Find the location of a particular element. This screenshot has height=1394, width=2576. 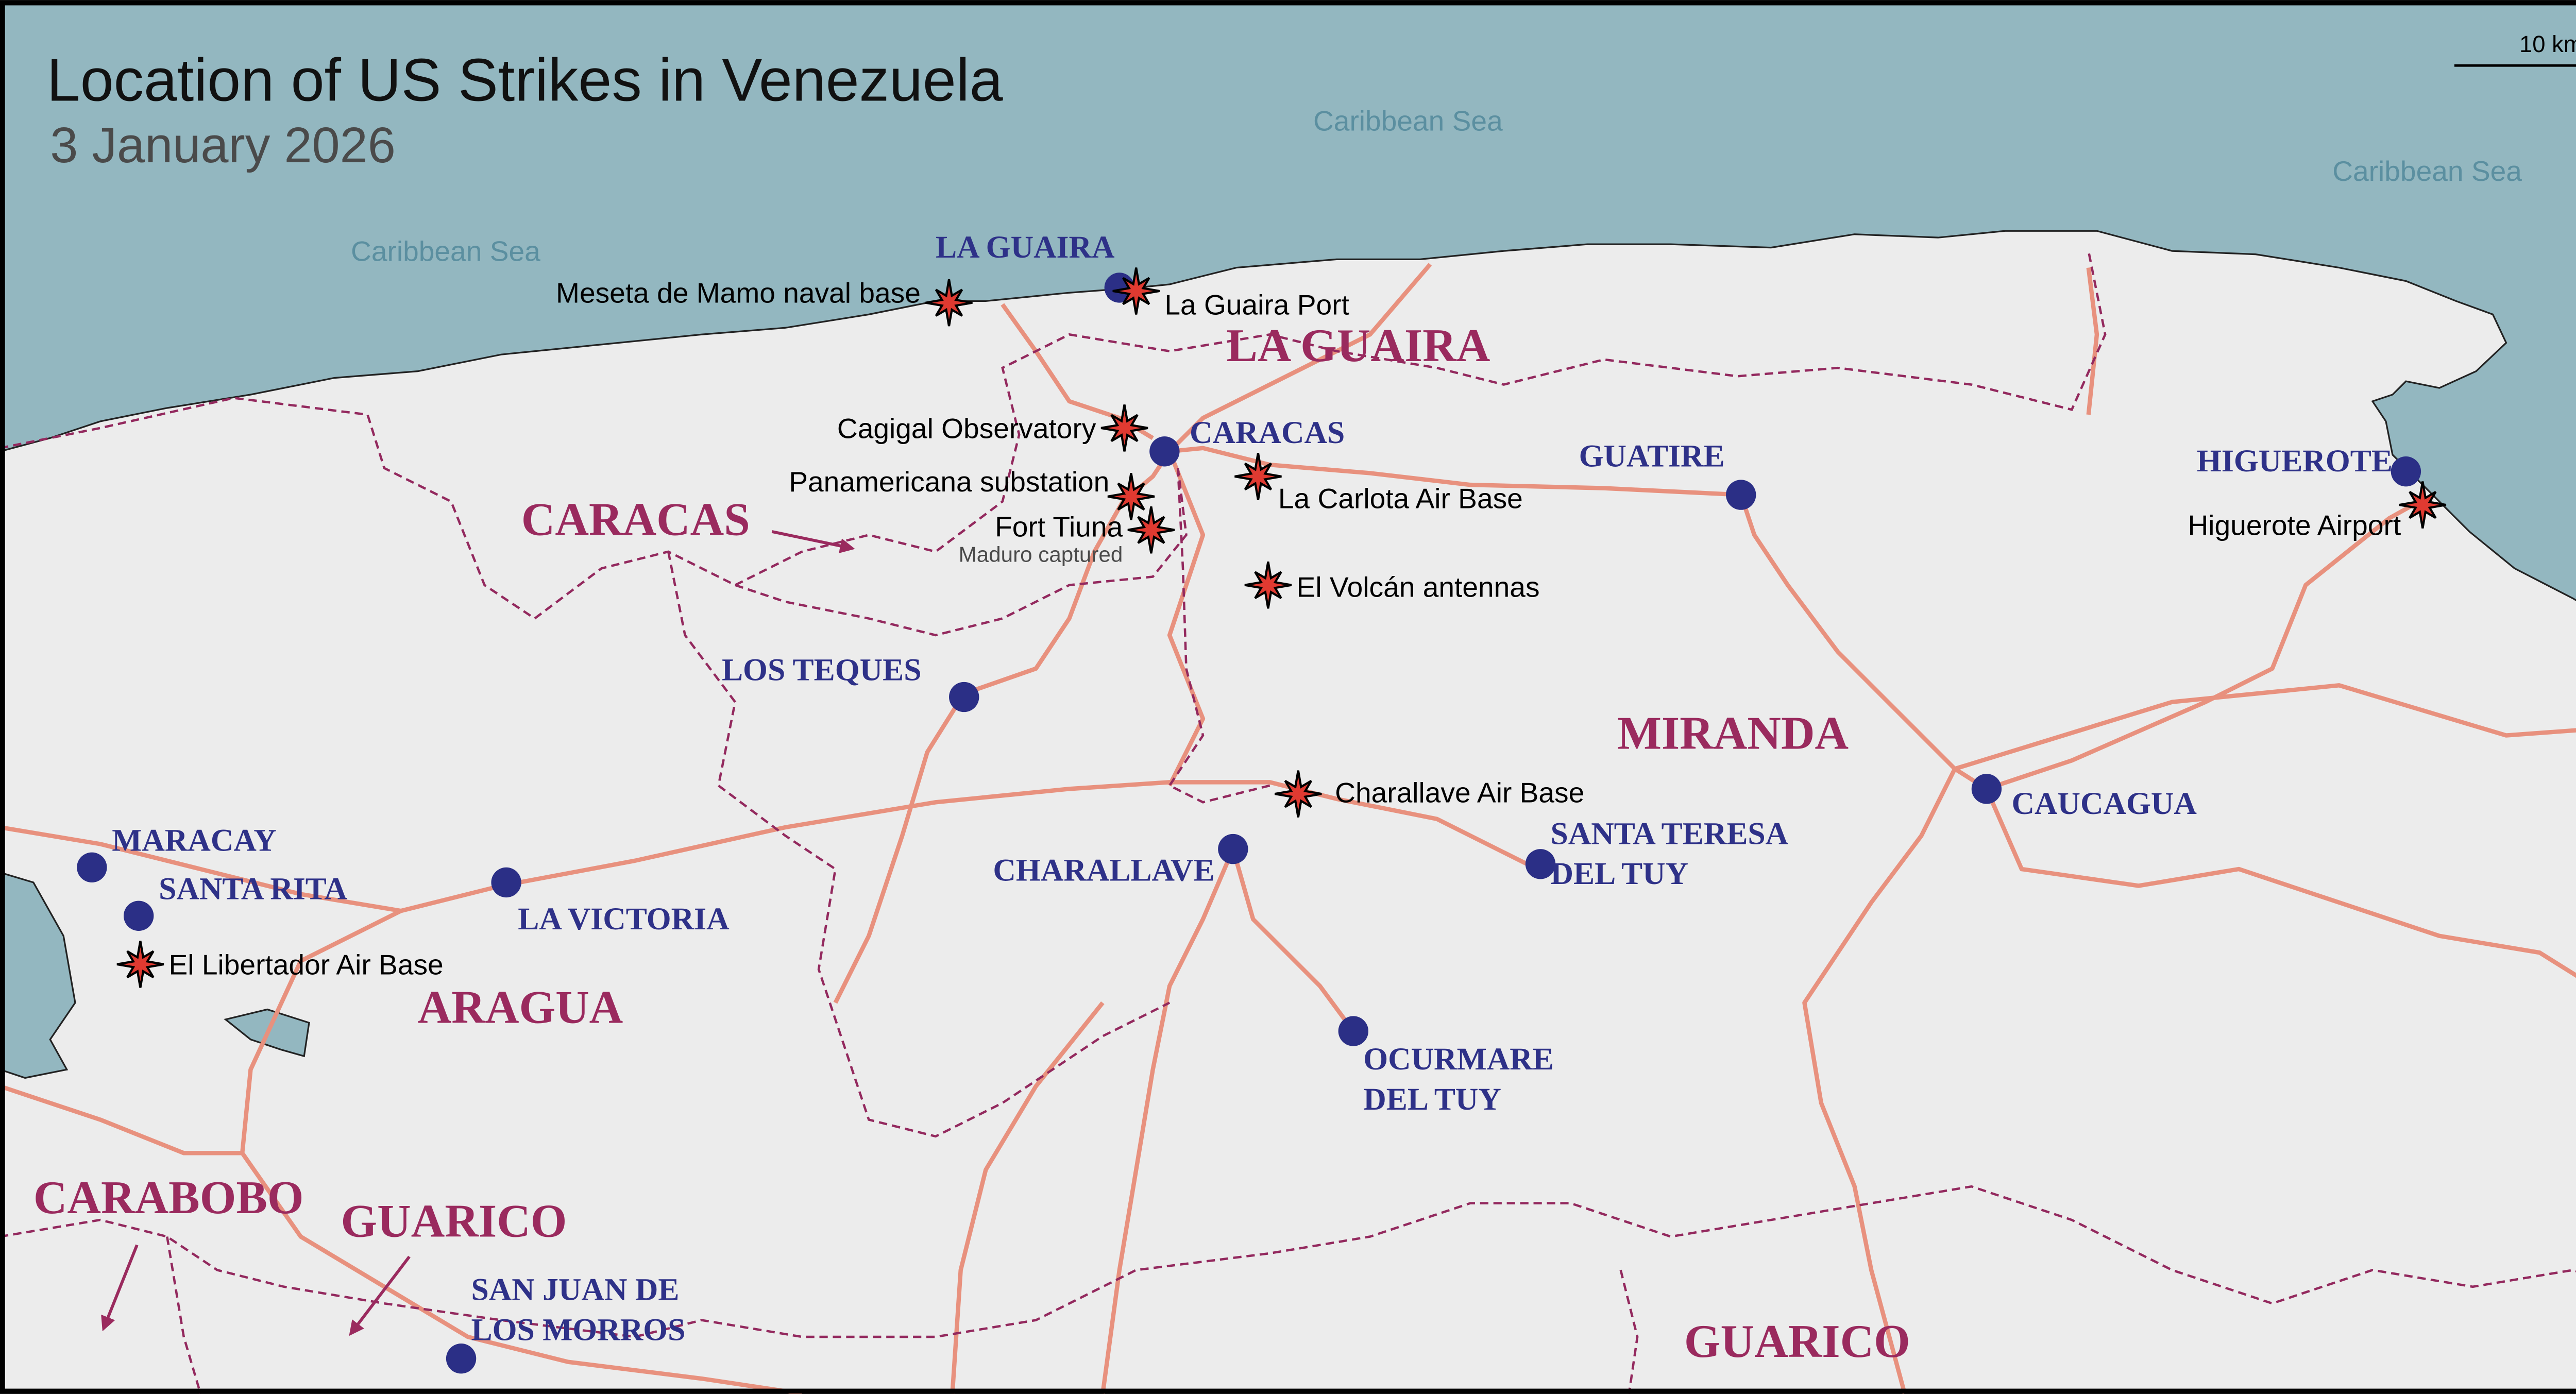

strike-label: La Guaira Port is located at coordinates (1256, 304).